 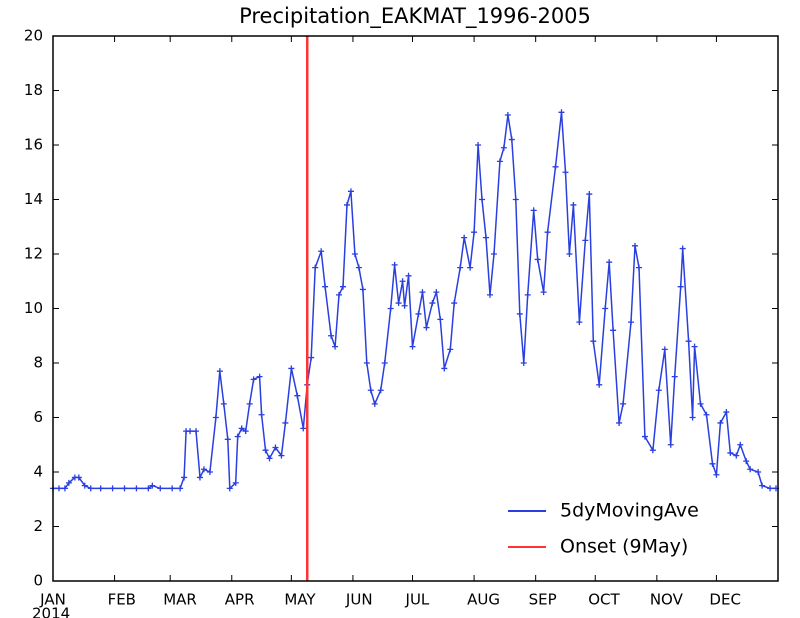 What do you see at coordinates (33, 254) in the screenshot?
I see `y-tick-label: 12` at bounding box center [33, 254].